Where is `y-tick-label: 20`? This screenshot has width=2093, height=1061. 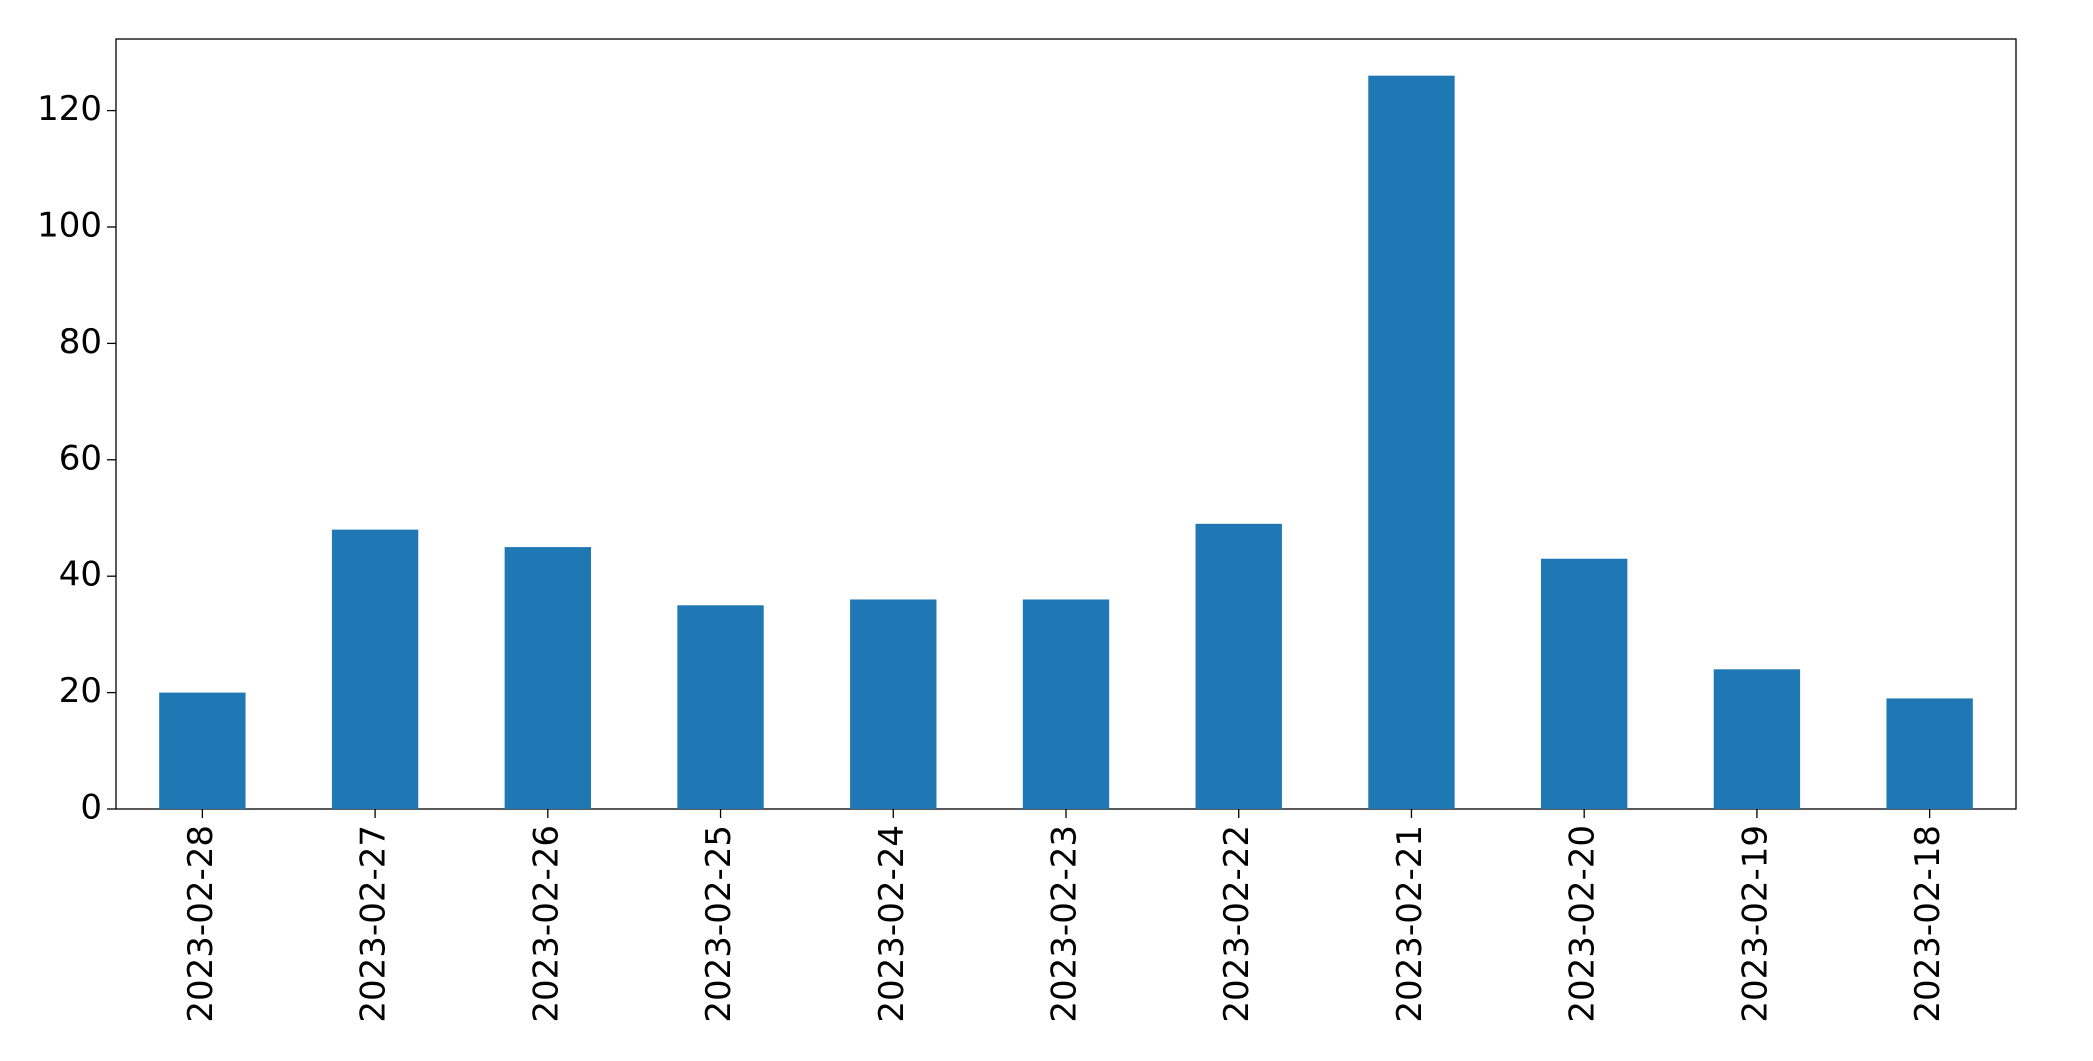
y-tick-label: 20 is located at coordinates (80, 691).